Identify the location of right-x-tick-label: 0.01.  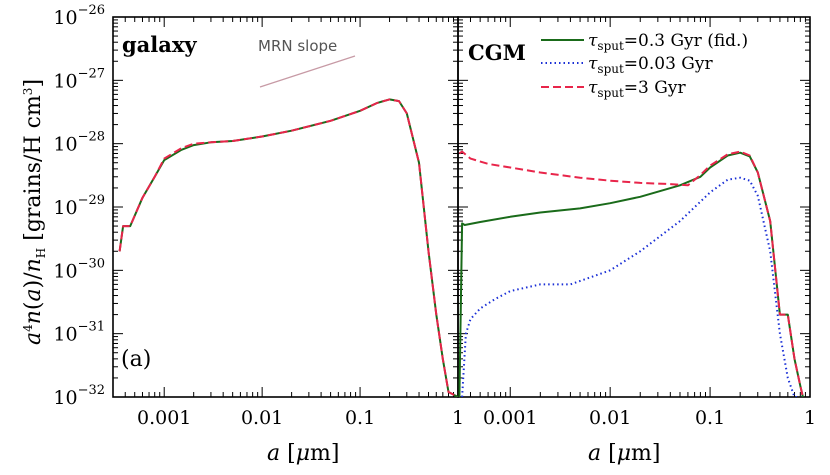
(610, 418).